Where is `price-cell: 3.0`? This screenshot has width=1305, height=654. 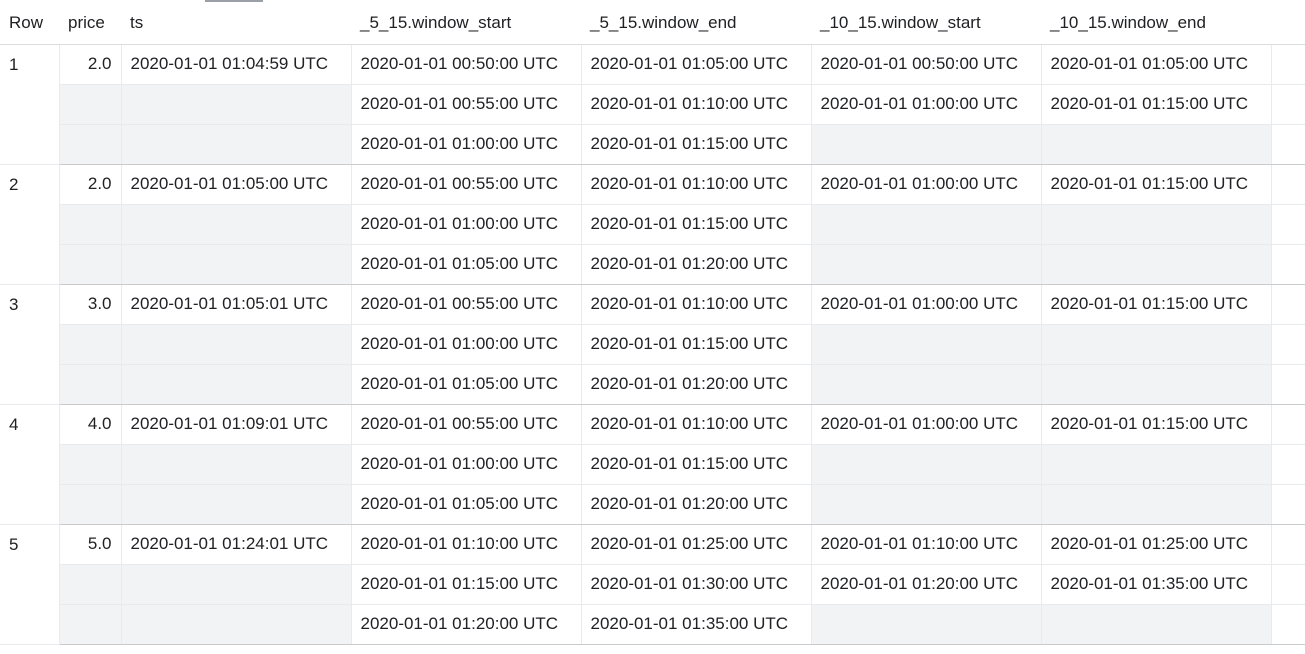 price-cell: 3.0 is located at coordinates (90, 304).